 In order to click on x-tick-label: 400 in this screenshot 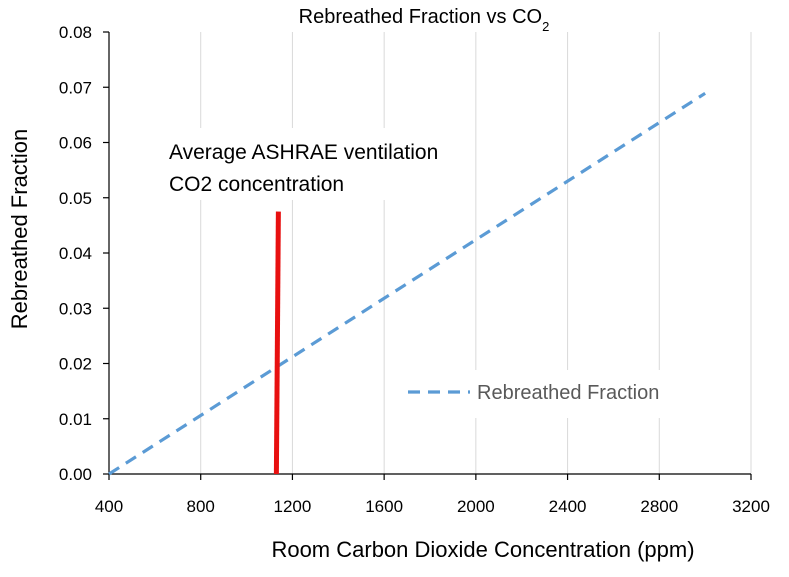, I will do `click(109, 506)`.